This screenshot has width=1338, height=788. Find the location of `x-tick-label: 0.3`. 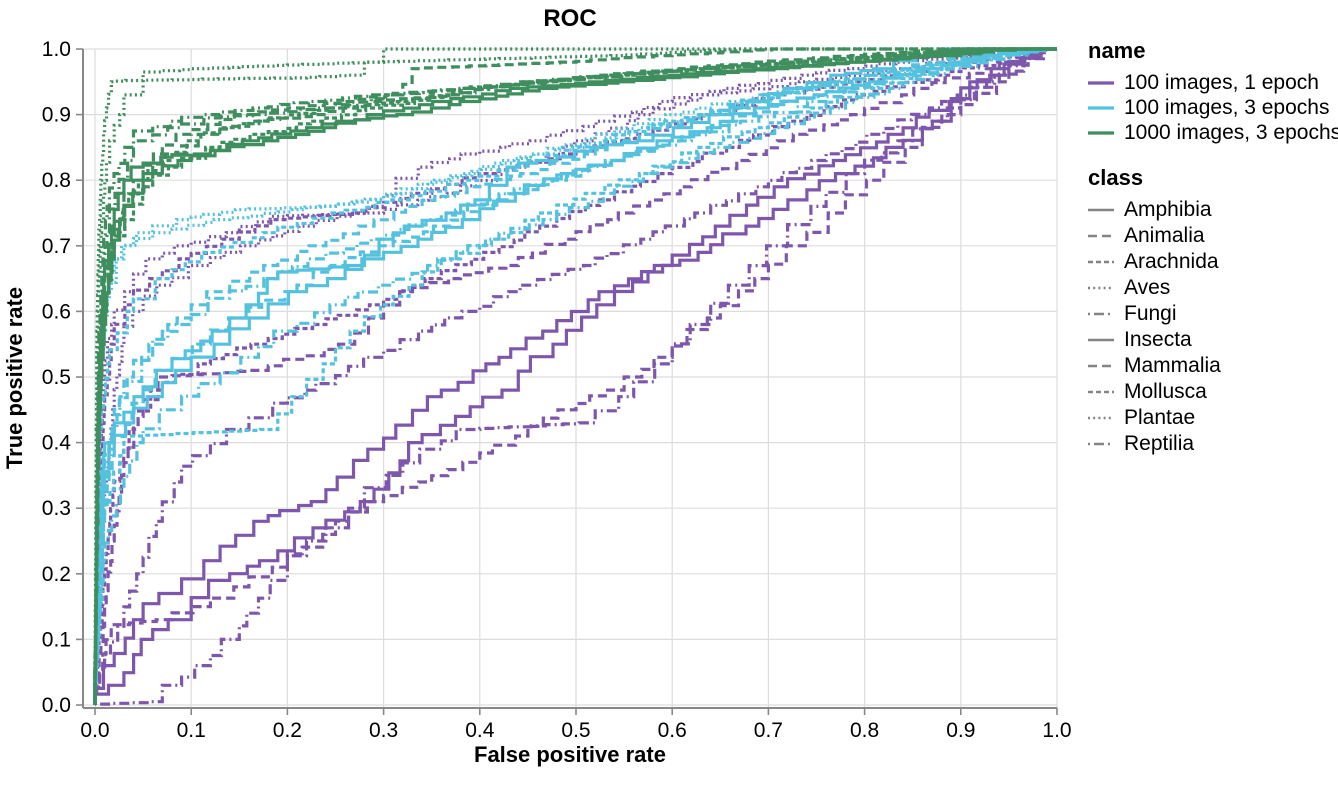

x-tick-label: 0.3 is located at coordinates (383, 730).